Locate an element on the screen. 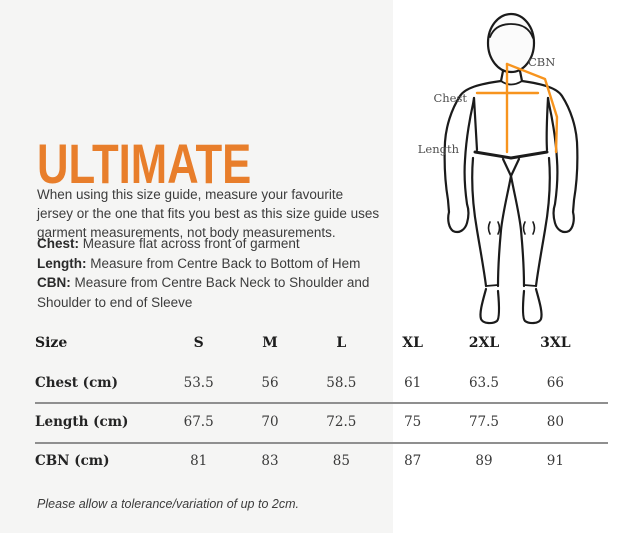  diagram-label-chest: Chest is located at coordinates (450, 98).